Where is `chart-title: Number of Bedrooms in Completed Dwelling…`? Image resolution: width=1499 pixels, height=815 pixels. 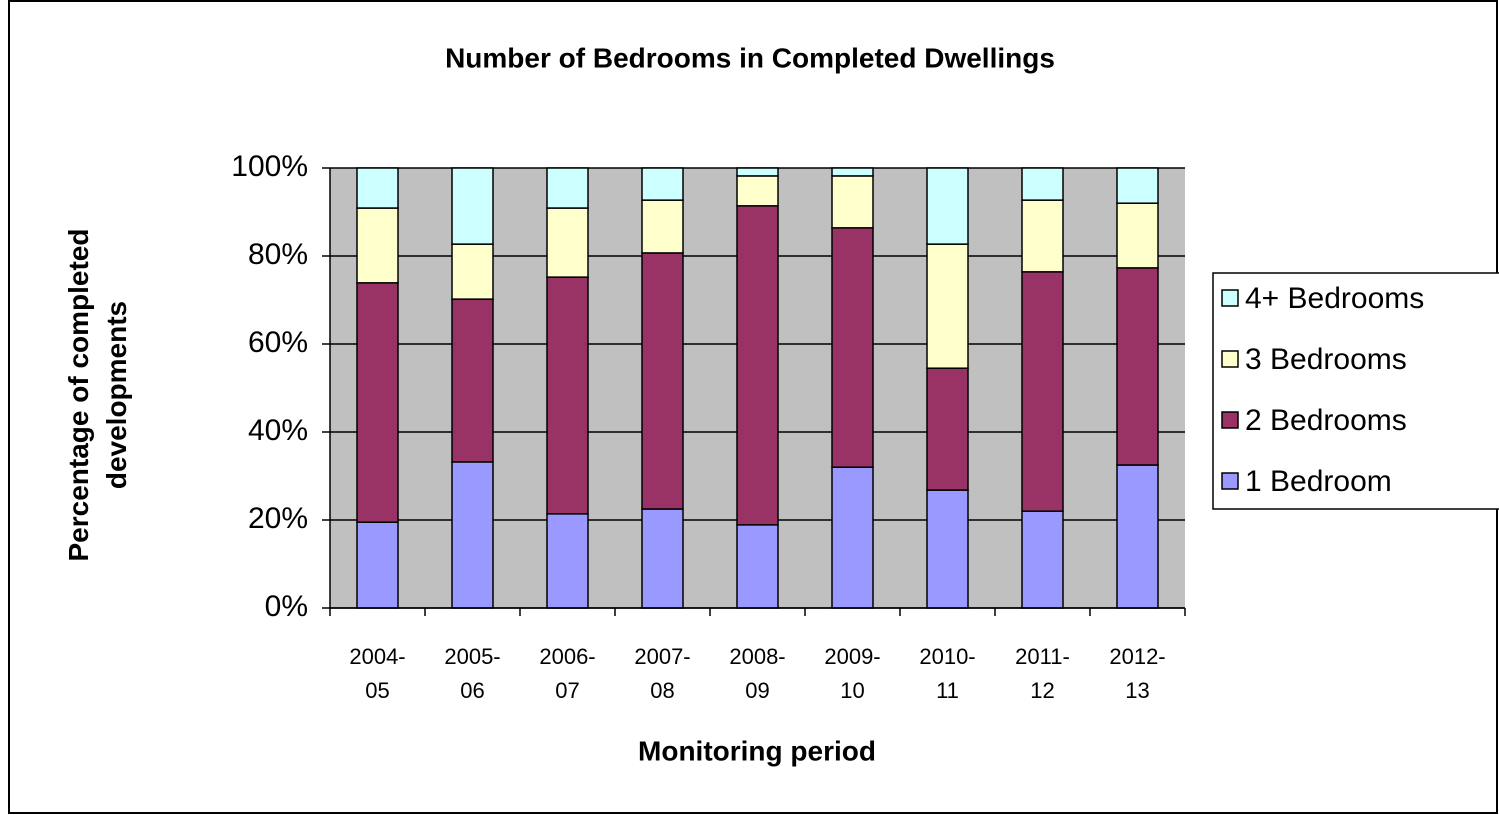
chart-title: Number of Bedrooms in Completed Dwelling… is located at coordinates (750, 57).